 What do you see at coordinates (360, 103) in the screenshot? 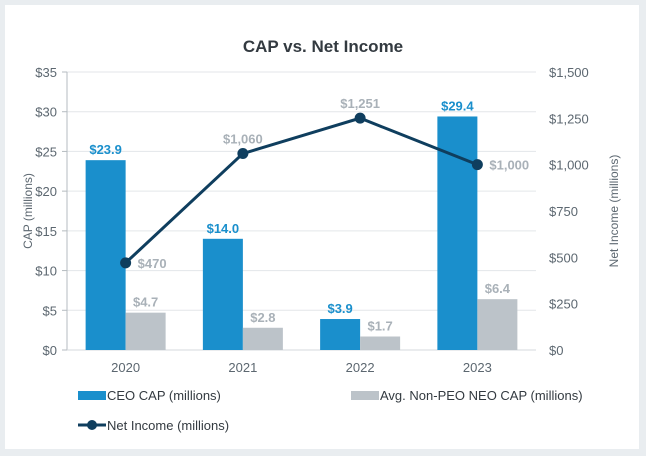
I see `data-label-net-income: $1,251` at bounding box center [360, 103].